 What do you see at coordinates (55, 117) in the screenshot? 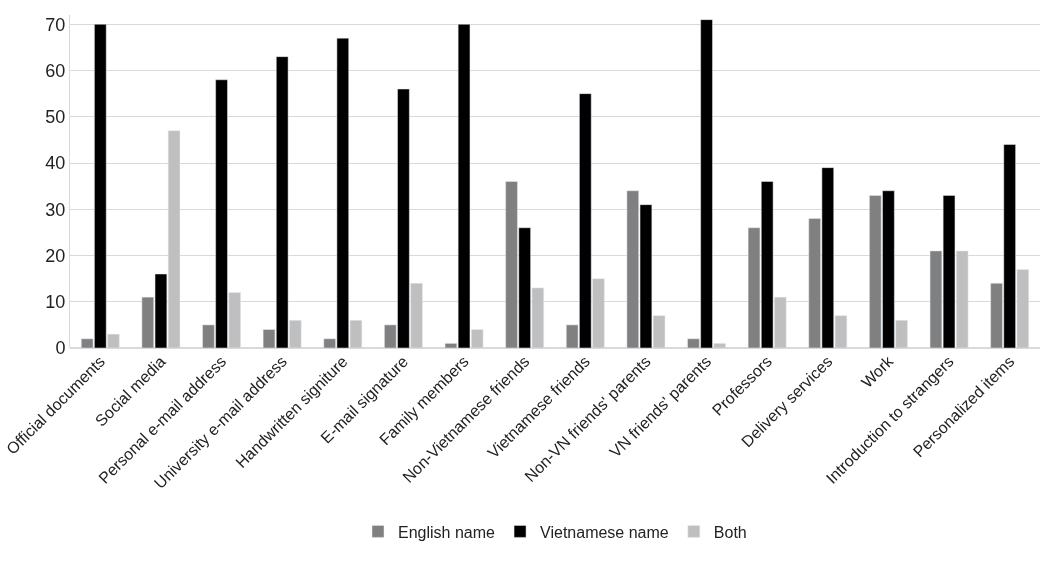
I see `y-tick-label: 50` at bounding box center [55, 117].